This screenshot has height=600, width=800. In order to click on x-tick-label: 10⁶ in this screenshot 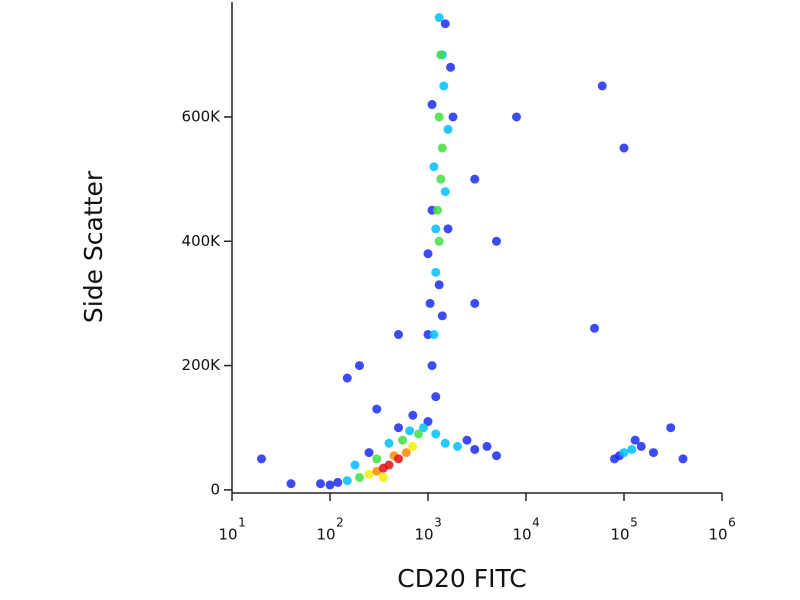, I will do `click(721, 530)`.